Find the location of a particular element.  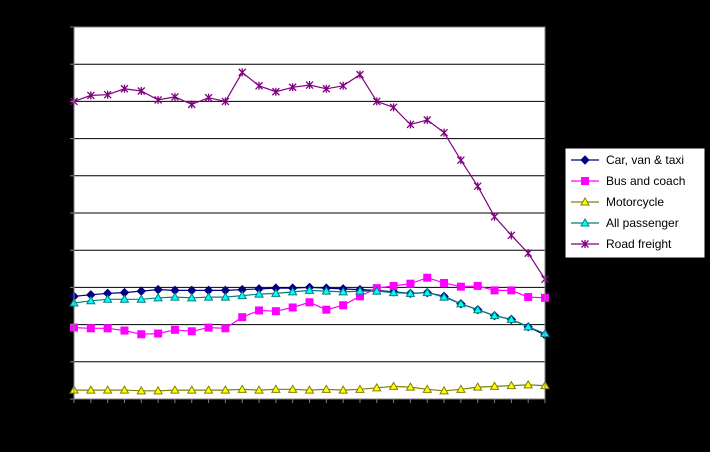

x-tick-label: 1986 is located at coordinates (343, 412).